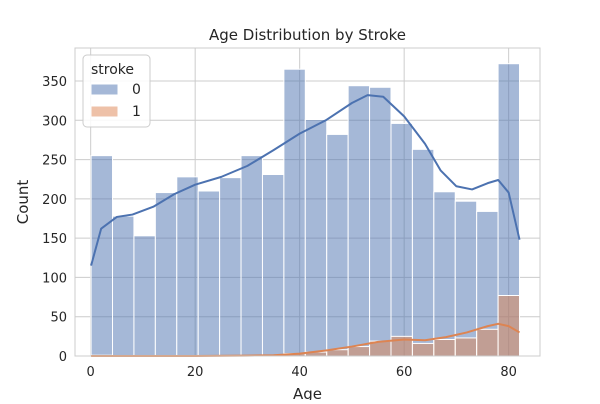 Image resolution: width=600 pixels, height=404 pixels. I want to click on legend-label-stroke-1: 1, so click(136, 112).